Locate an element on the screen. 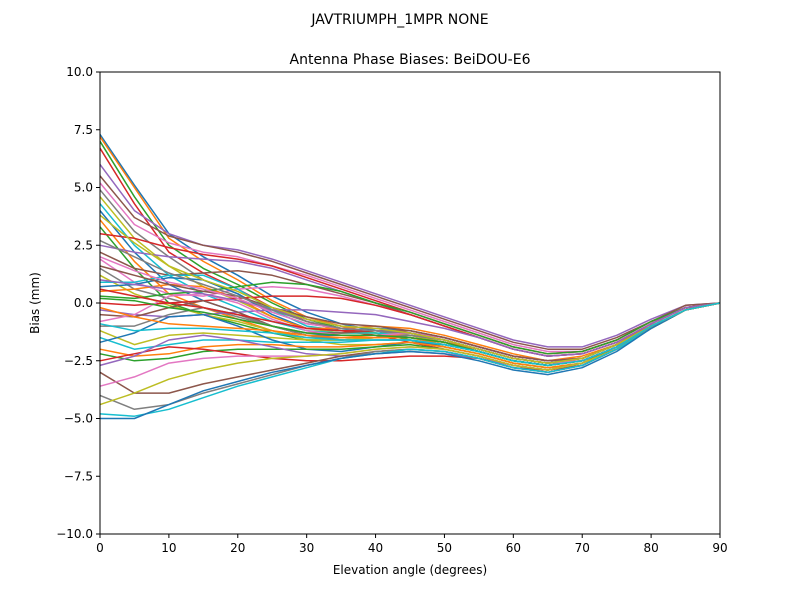 This screenshot has height=600, width=800. x-tick-label: 40 is located at coordinates (375, 548).